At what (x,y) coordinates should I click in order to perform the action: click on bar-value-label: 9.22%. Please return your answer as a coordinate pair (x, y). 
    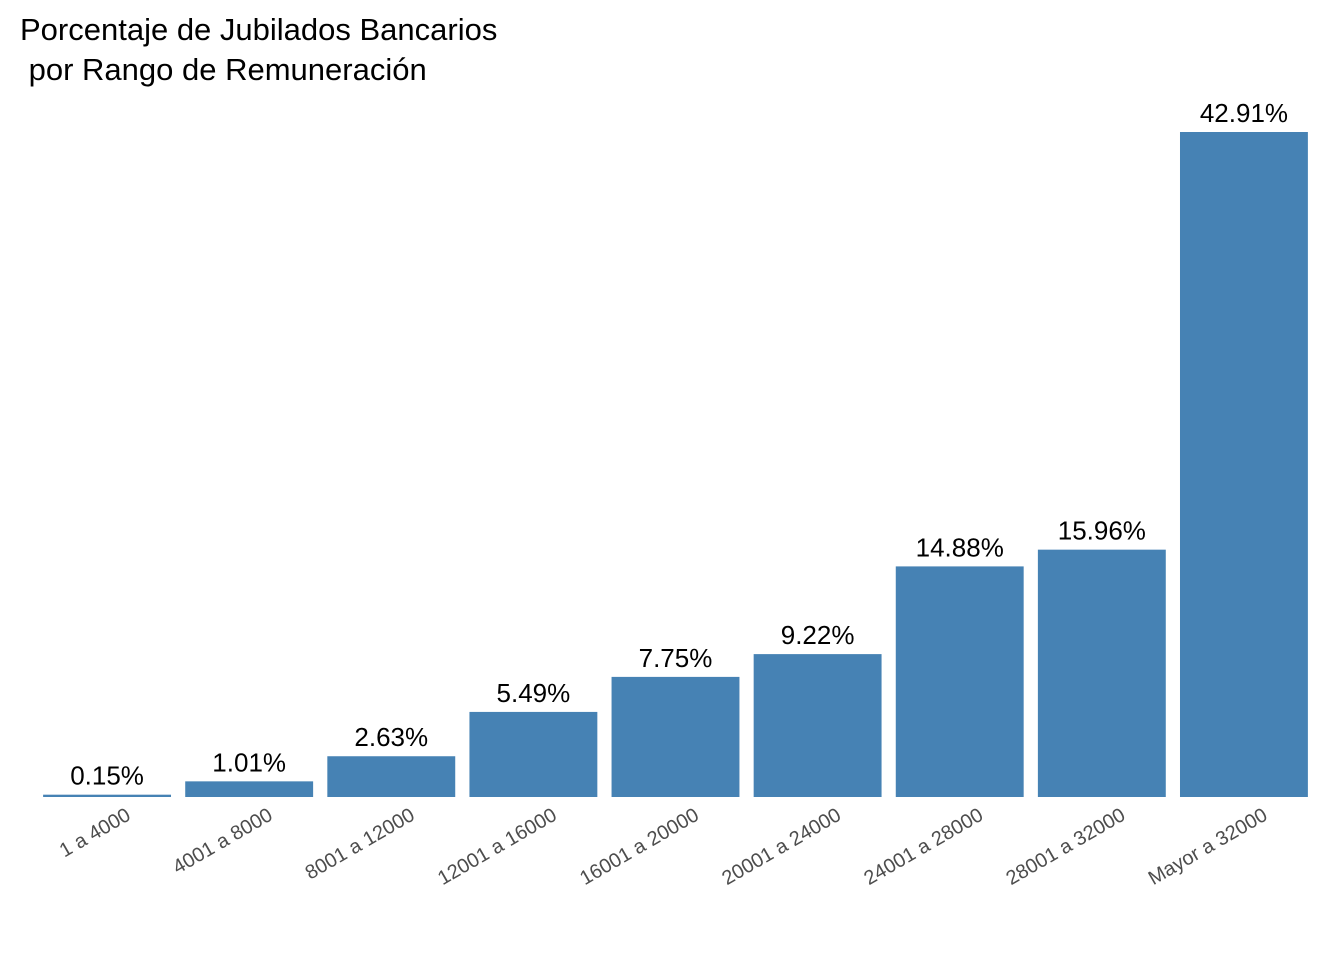
    Looking at the image, I should click on (818, 635).